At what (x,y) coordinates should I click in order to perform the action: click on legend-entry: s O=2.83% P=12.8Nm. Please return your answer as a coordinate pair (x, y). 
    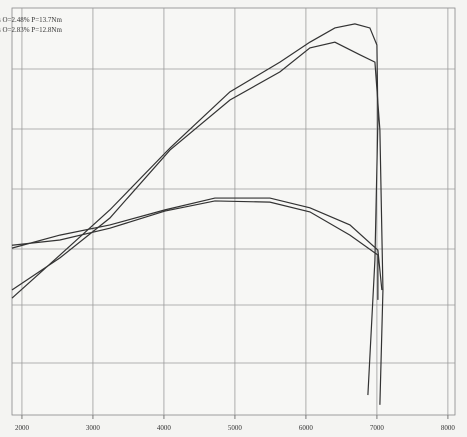
    Looking at the image, I should click on (31, 30).